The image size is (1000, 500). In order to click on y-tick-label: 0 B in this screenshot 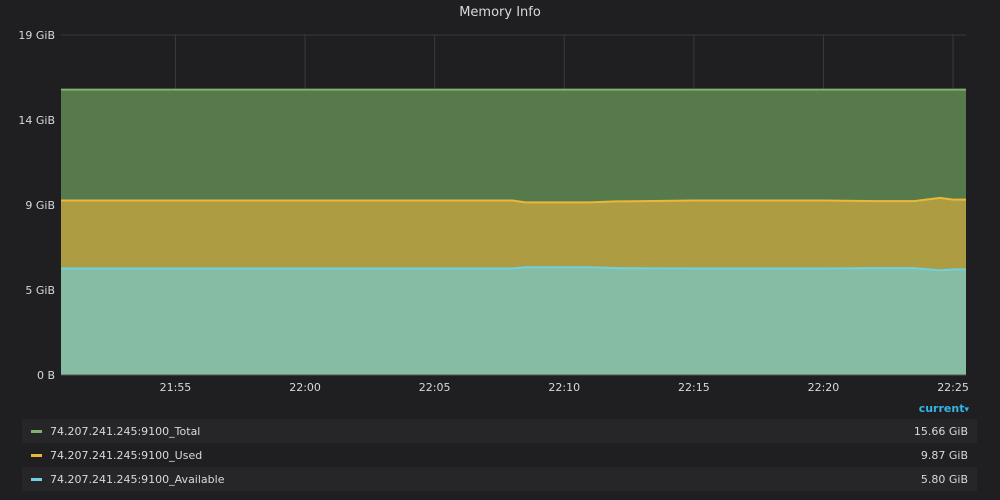, I will do `click(46, 375)`.